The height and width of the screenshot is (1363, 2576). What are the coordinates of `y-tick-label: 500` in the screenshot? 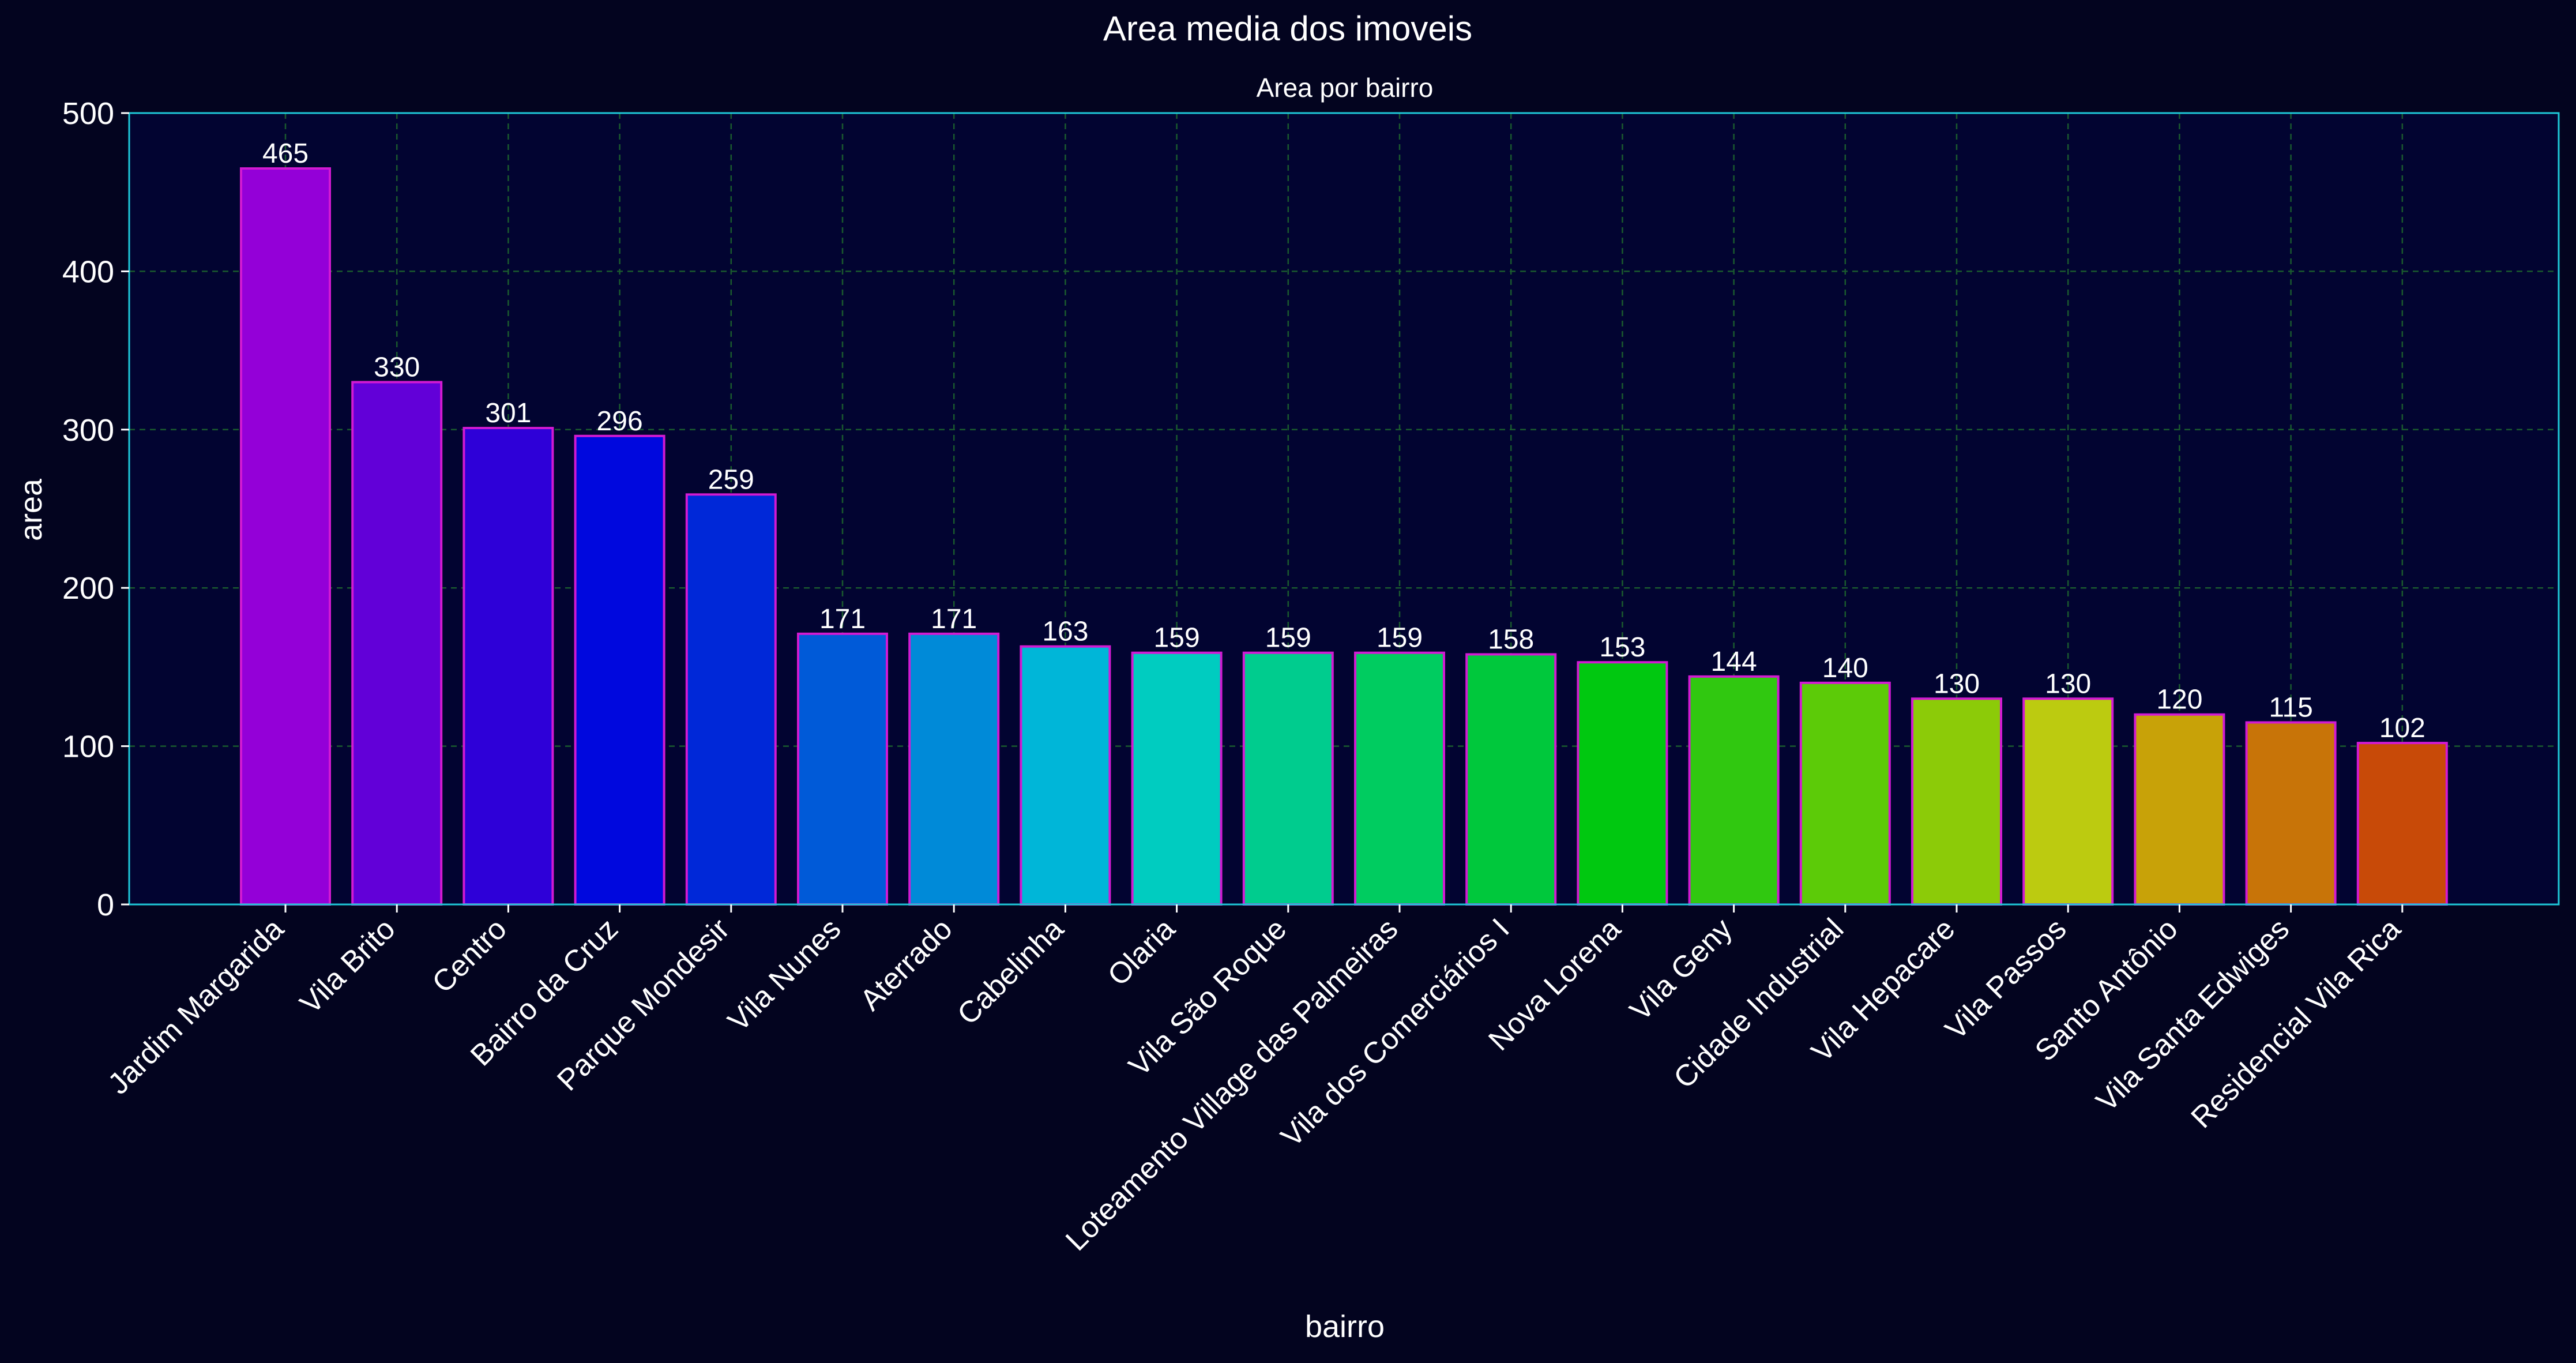 It's located at (88, 114).